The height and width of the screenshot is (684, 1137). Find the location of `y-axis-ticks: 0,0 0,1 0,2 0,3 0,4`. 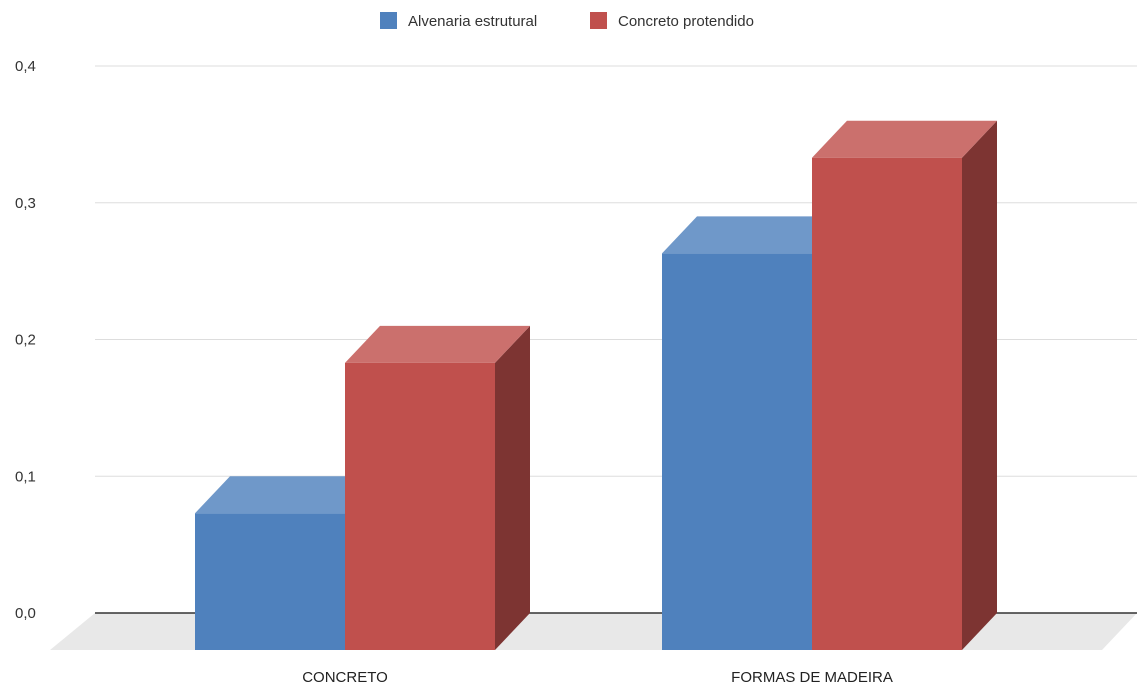

y-axis-ticks: 0,0 0,1 0,2 0,3 0,4 is located at coordinates (25, 340).